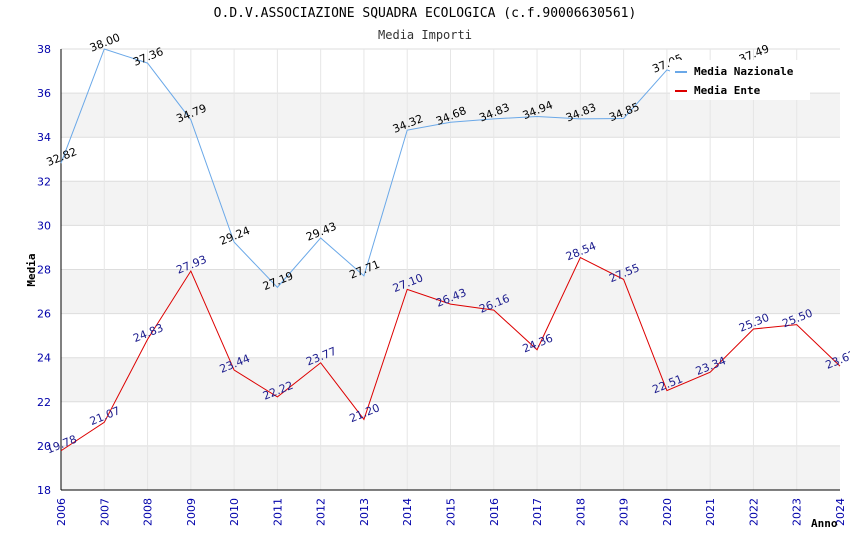 The image size is (850, 550). I want to click on x-tick-label: 2022, so click(753, 512).